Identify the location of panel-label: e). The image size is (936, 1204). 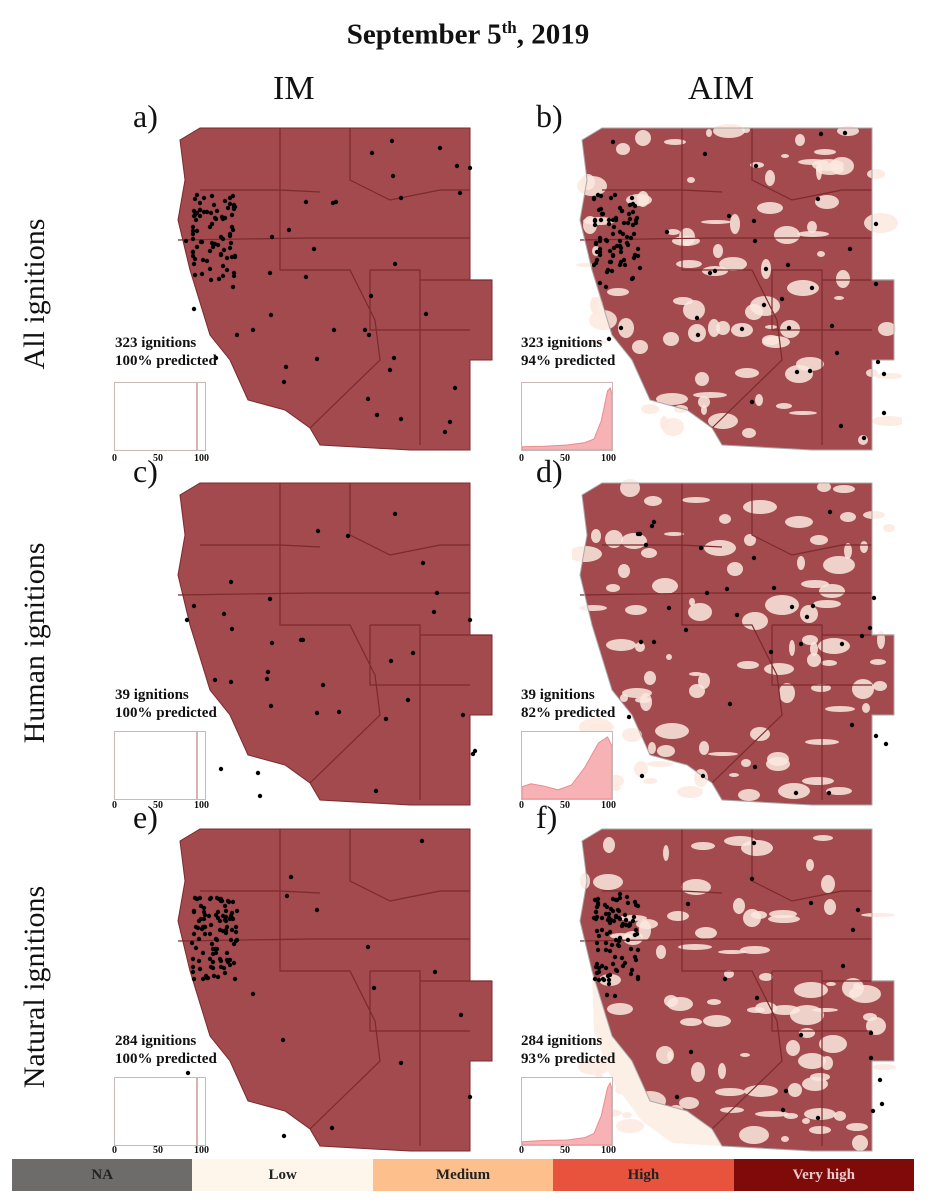
(145, 817).